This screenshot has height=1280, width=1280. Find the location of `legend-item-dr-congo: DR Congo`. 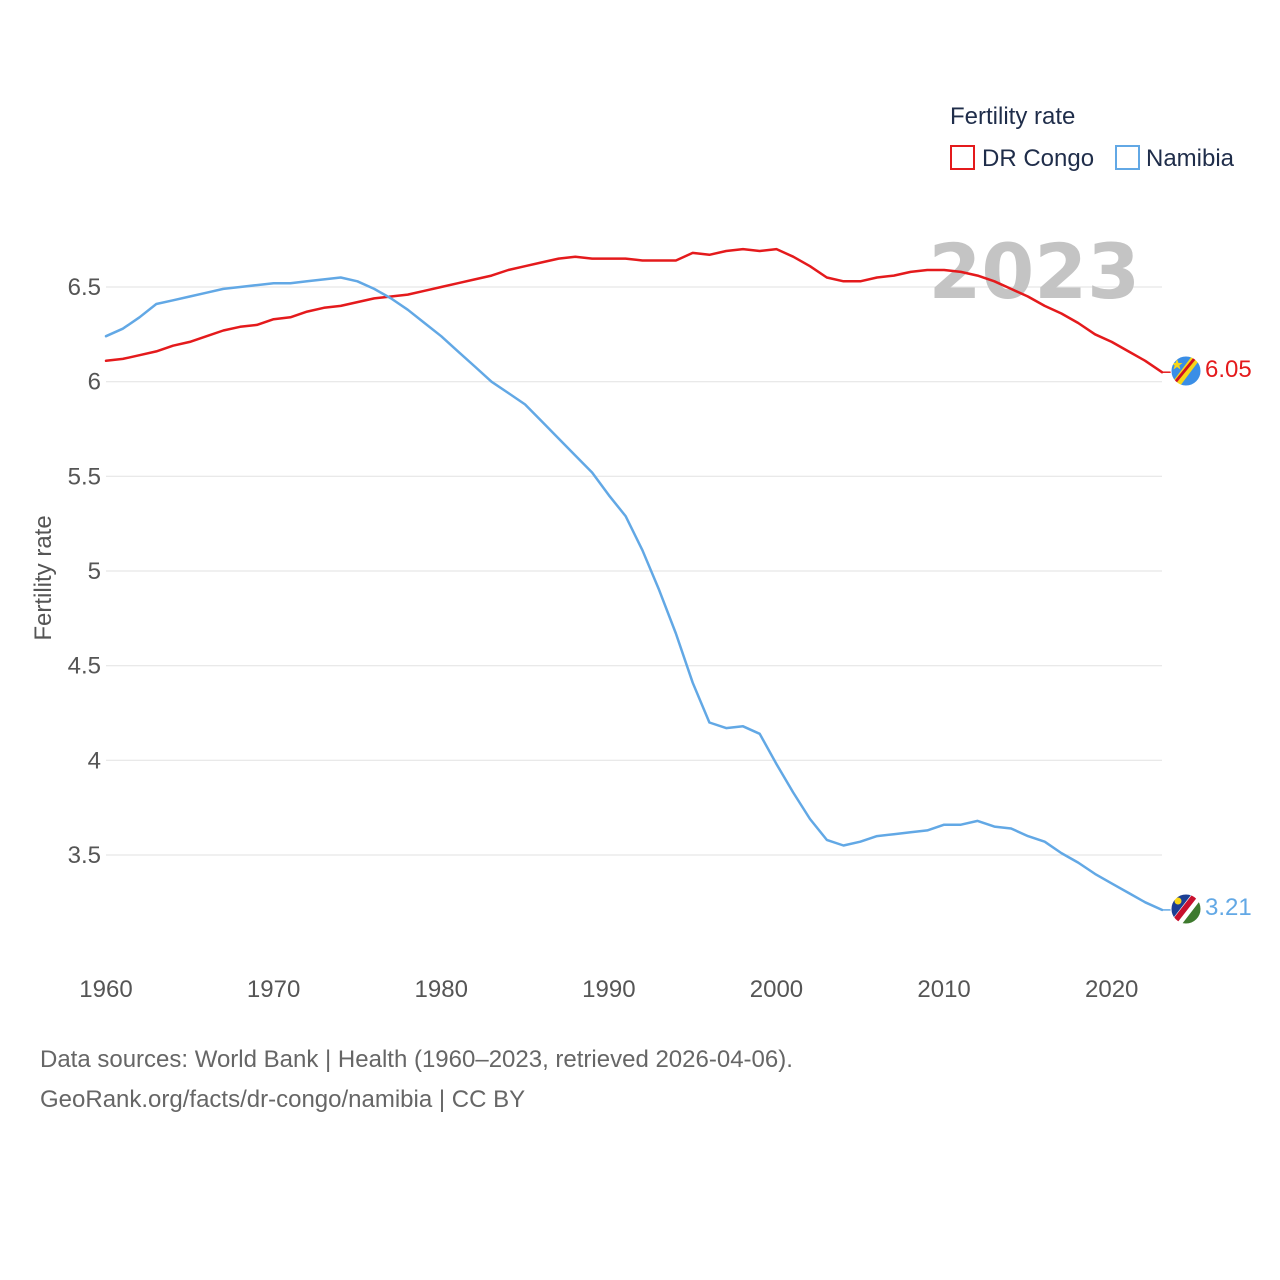

legend-item-dr-congo: DR Congo is located at coordinates (1022, 158).